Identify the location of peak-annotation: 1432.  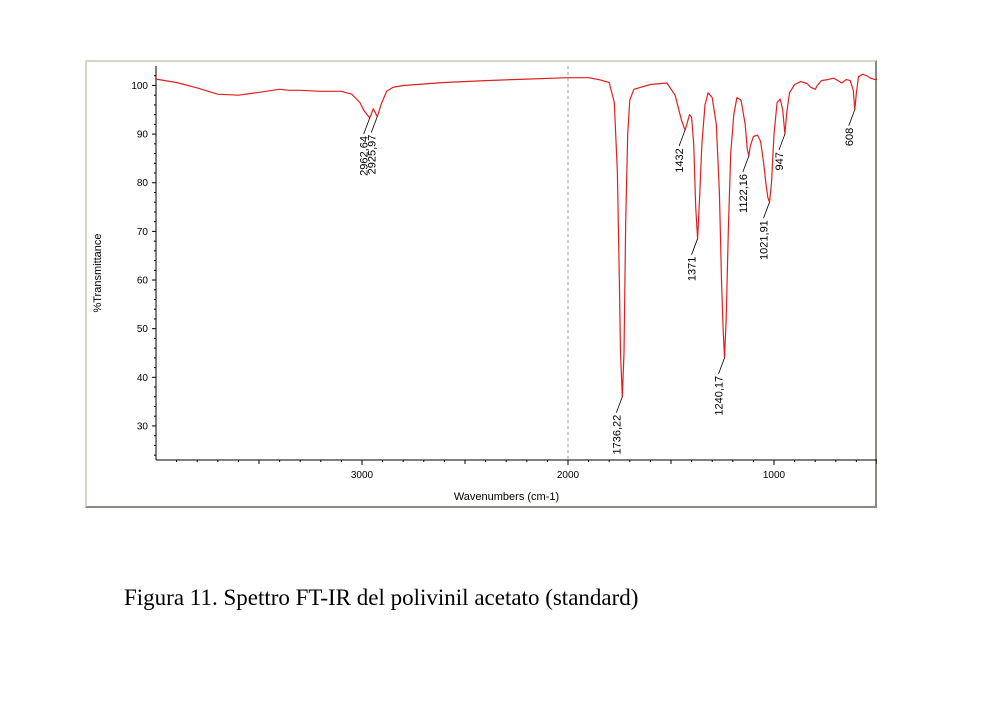
(680, 151).